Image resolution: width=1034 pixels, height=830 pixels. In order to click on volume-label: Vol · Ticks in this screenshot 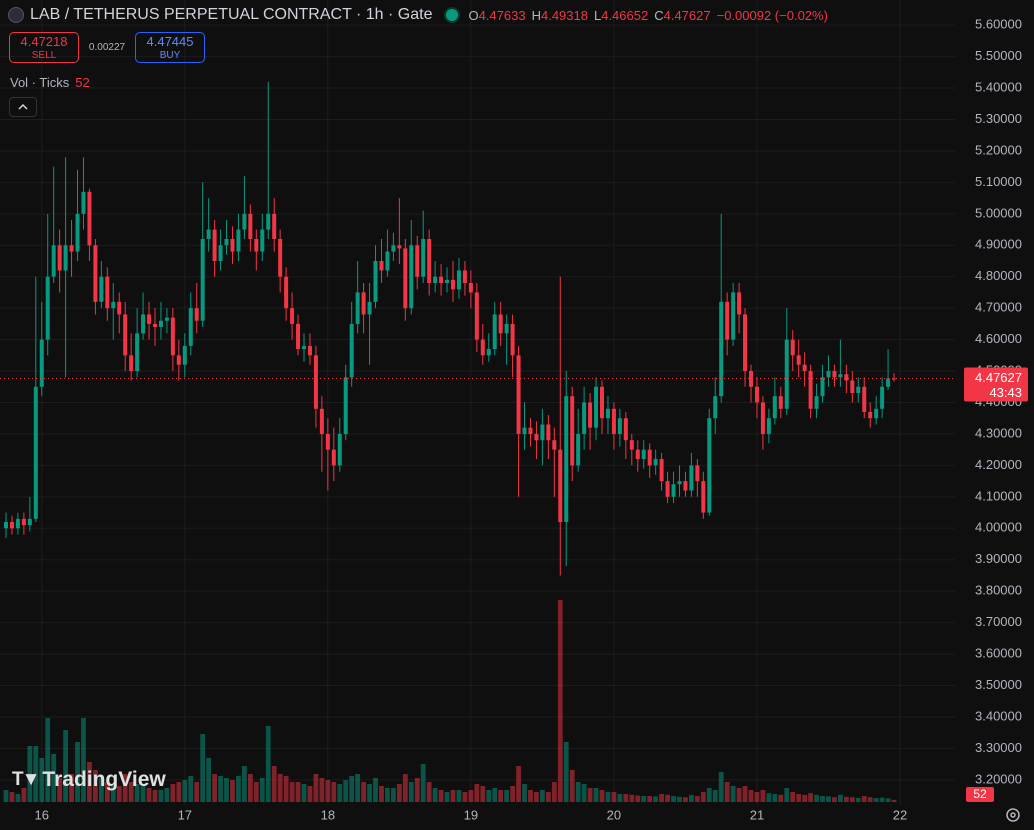, I will do `click(40, 82)`.